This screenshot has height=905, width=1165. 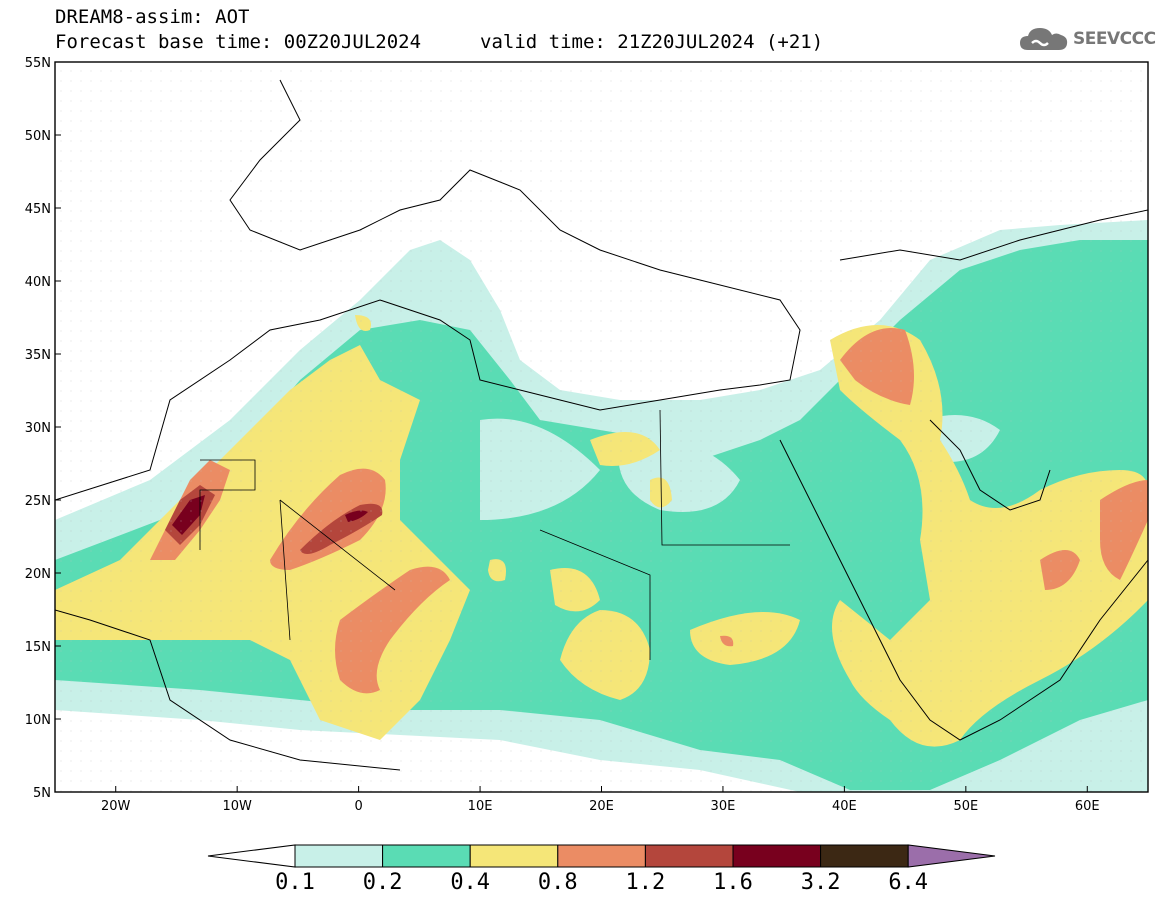 I want to click on lat-tick-label: 25N, so click(x=38, y=501).